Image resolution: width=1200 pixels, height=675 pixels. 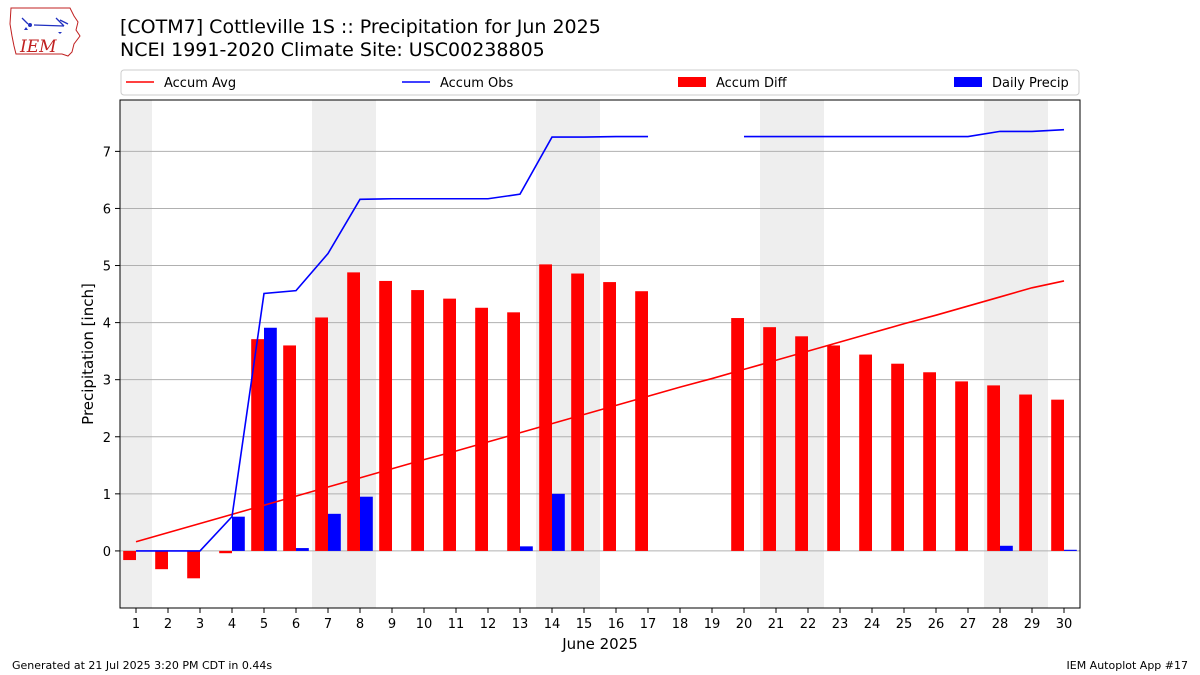 I want to click on logo-text: IEM, so click(x=38, y=47).